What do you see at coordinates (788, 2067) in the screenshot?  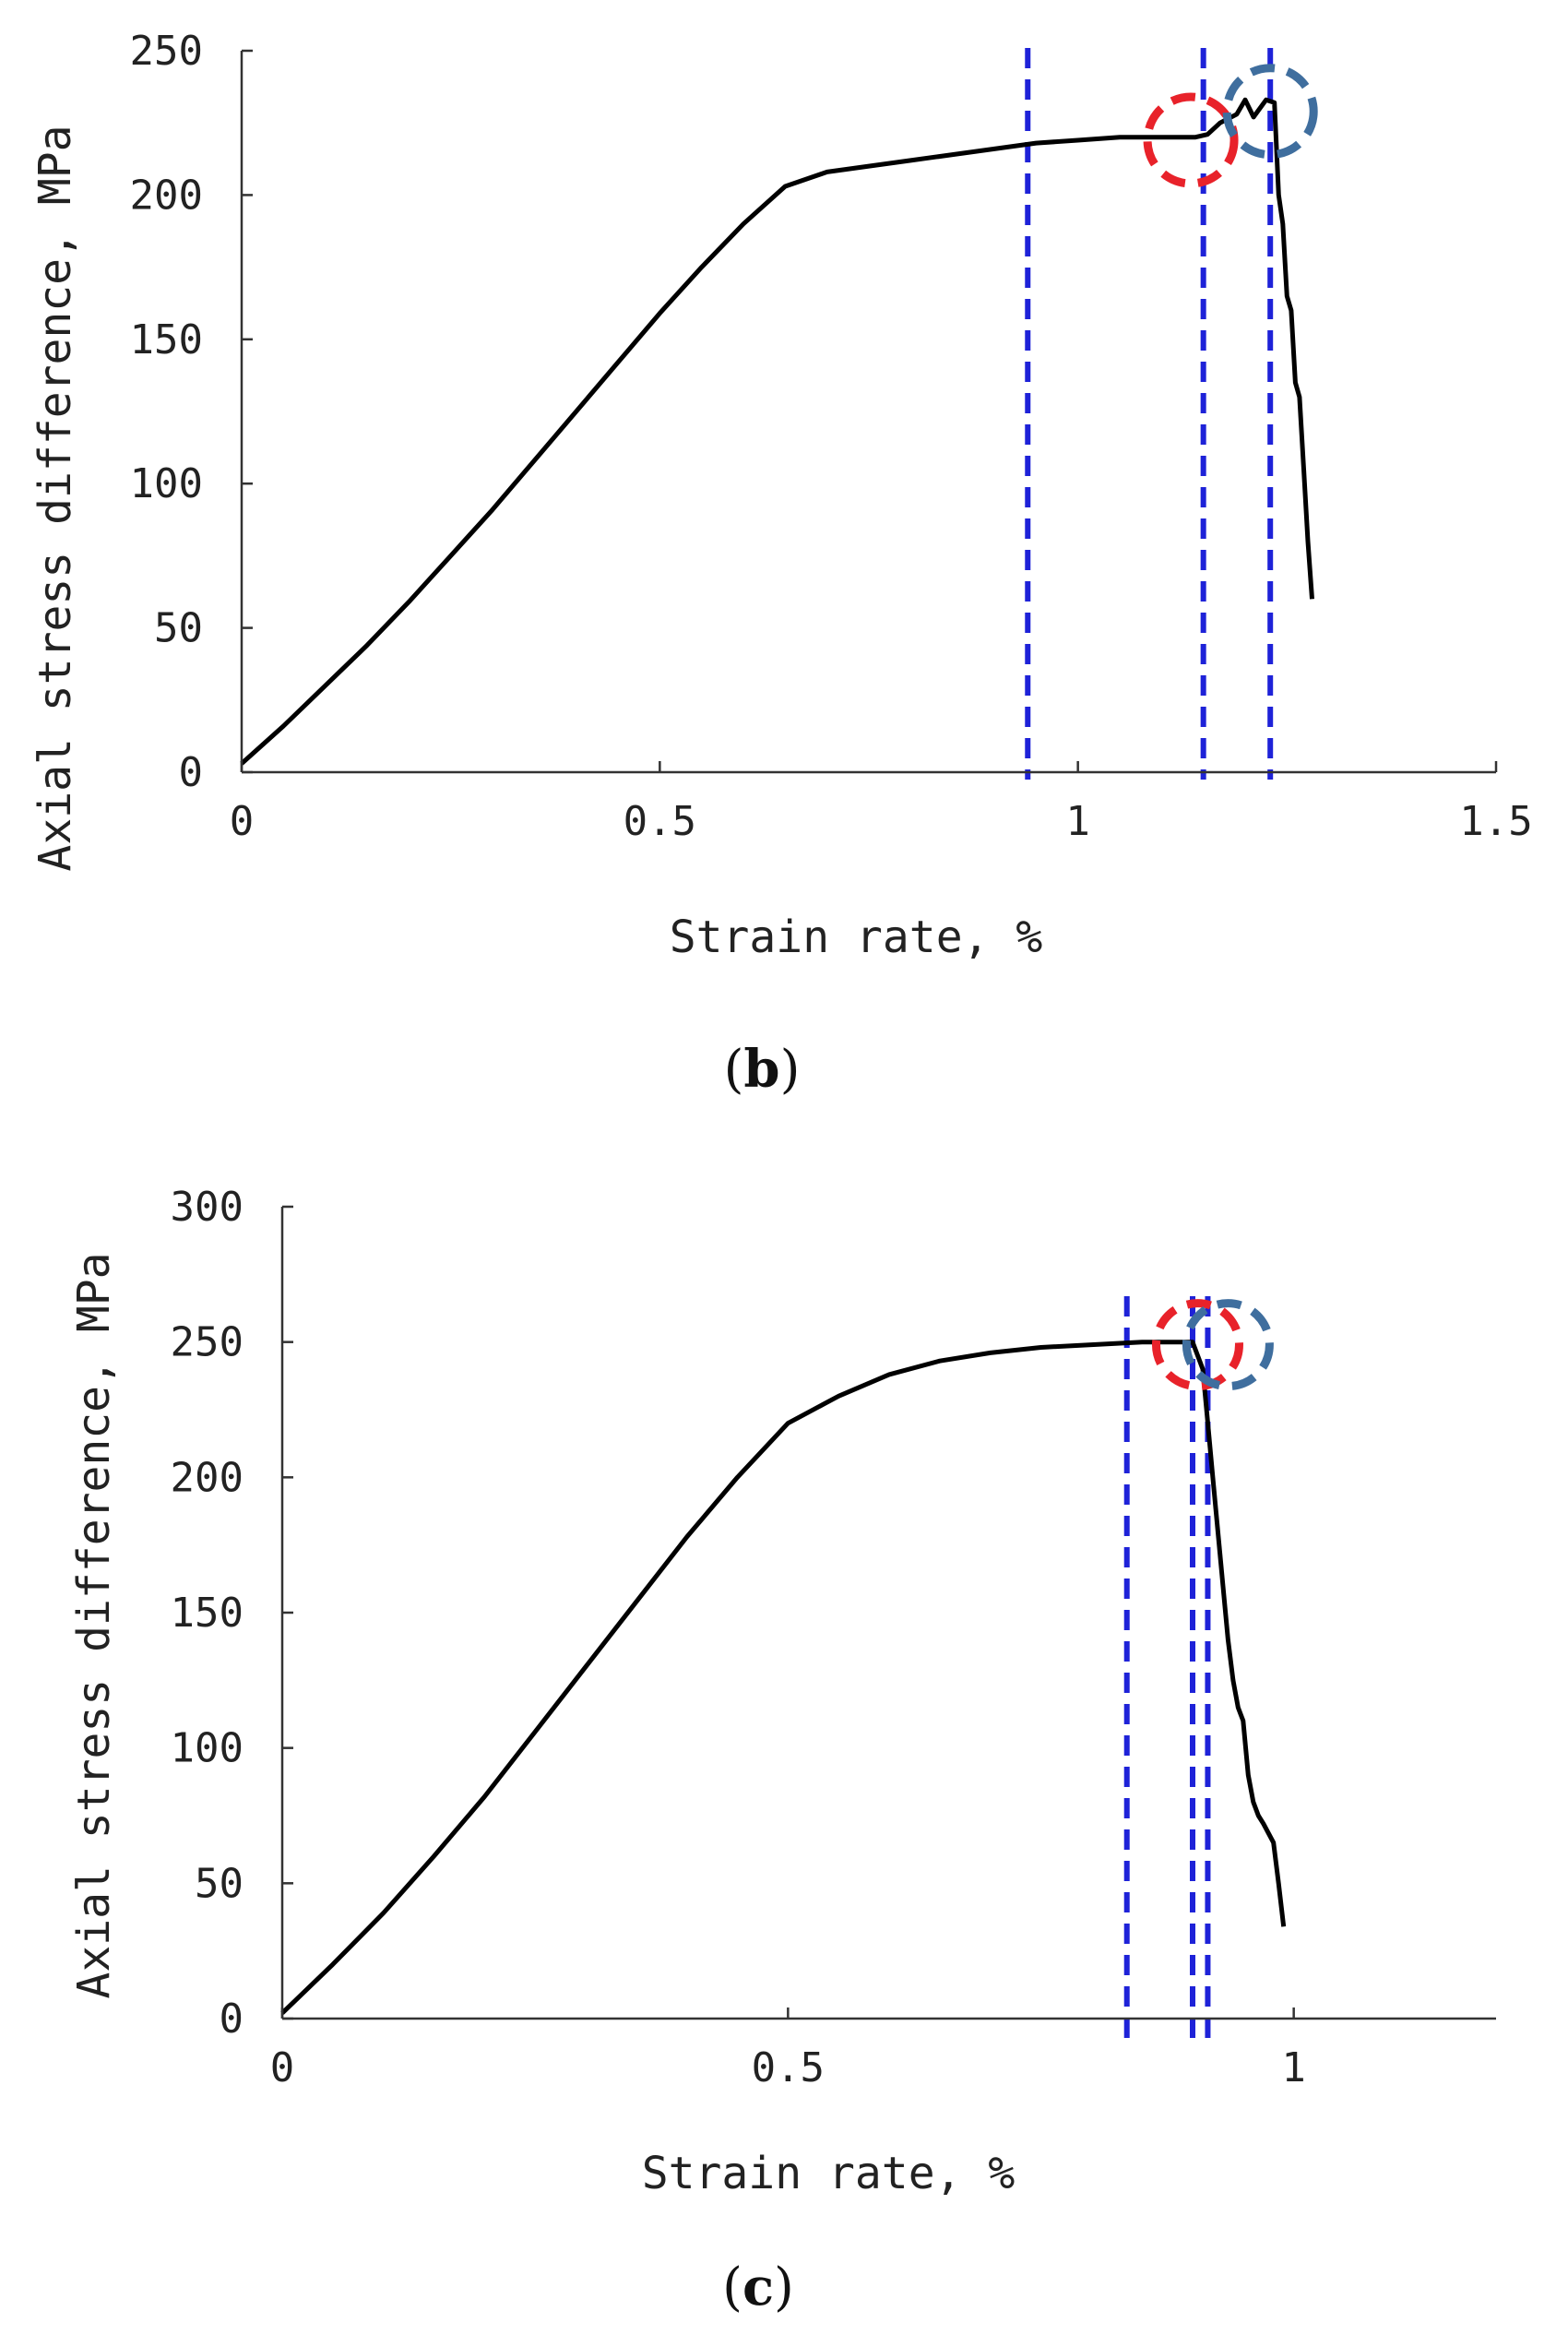 I see `x-tick-label-c-1: 0.5` at bounding box center [788, 2067].